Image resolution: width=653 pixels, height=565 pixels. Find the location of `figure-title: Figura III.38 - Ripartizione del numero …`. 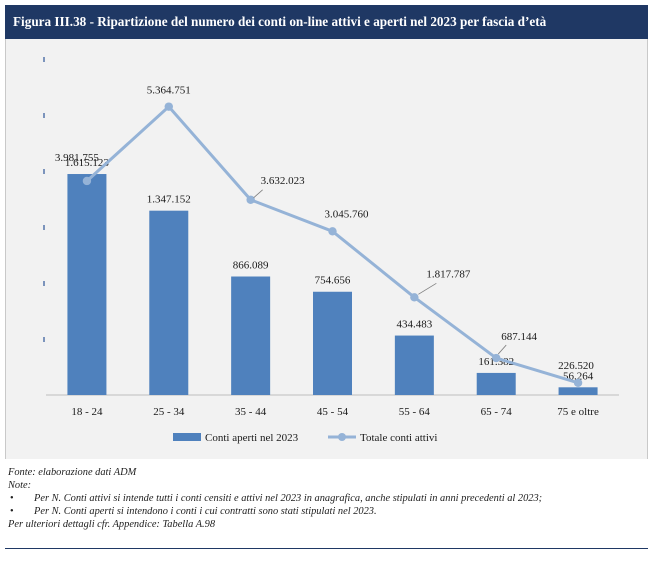

figure-title: Figura III.38 - Ripartizione del numero … is located at coordinates (326, 22).